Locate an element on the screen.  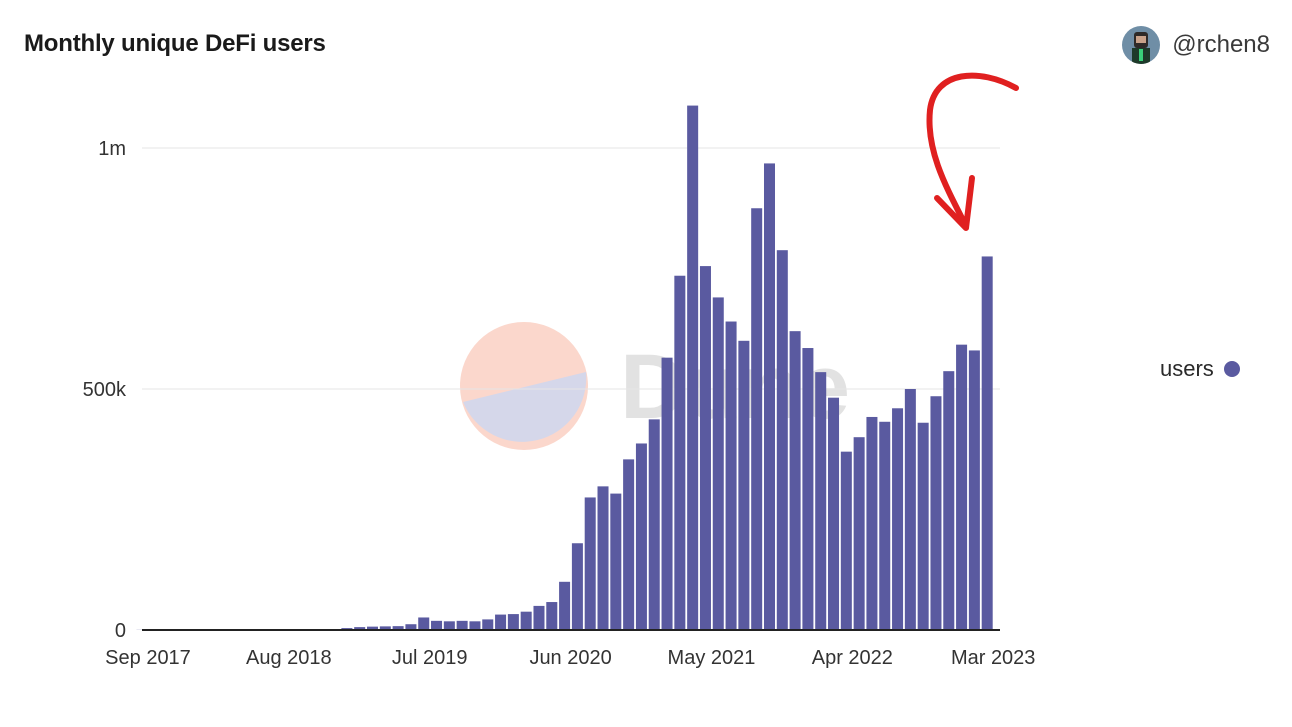
bar-sep-2019 is located at coordinates (449, 625).